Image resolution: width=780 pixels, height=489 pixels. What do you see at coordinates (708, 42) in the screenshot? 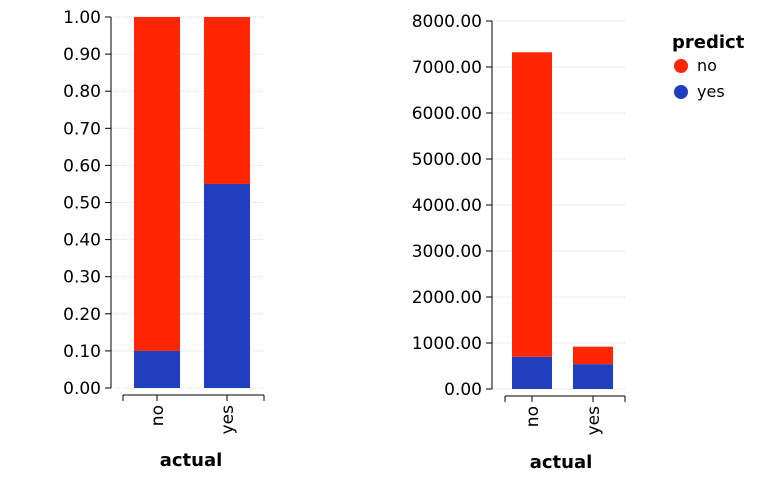
I see `legend-title: predict` at bounding box center [708, 42].